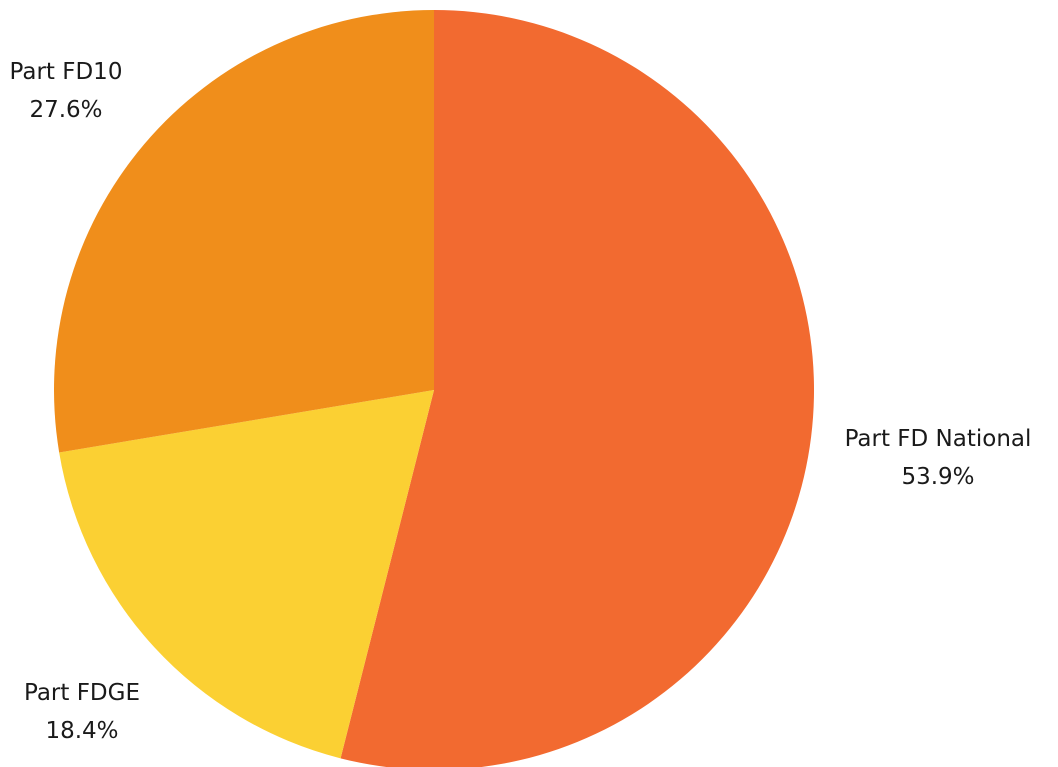  I want to click on slice-percent-label: 27.6%, so click(65, 110).